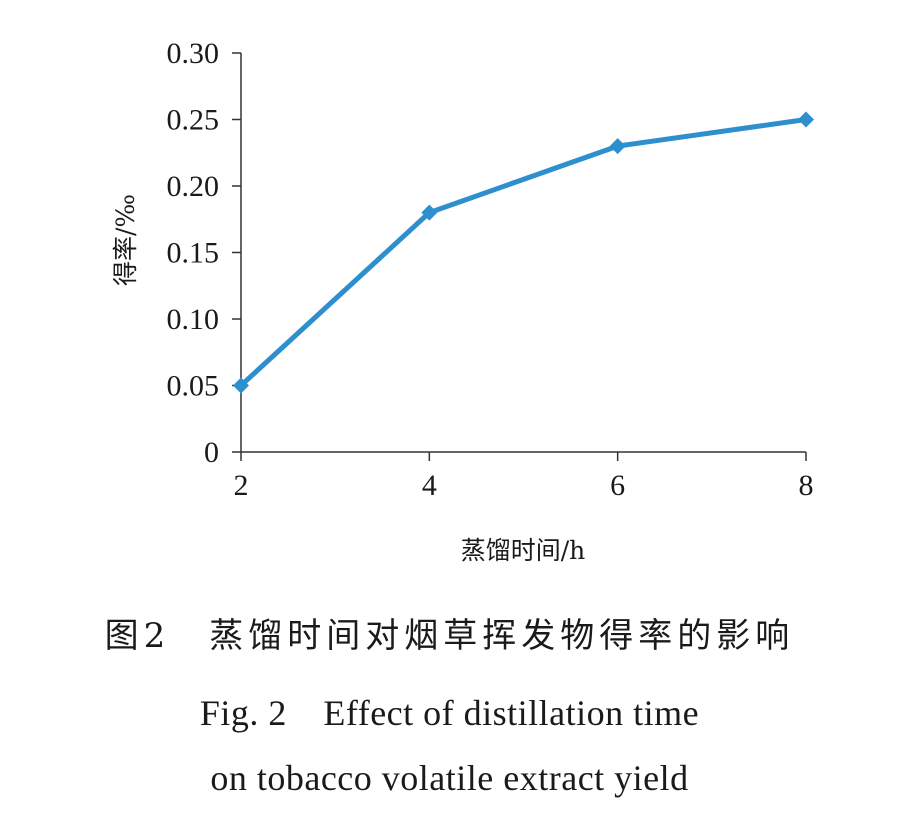 The width and height of the screenshot is (899, 828). What do you see at coordinates (429, 485) in the screenshot?
I see `x-tick-label: 4` at bounding box center [429, 485].